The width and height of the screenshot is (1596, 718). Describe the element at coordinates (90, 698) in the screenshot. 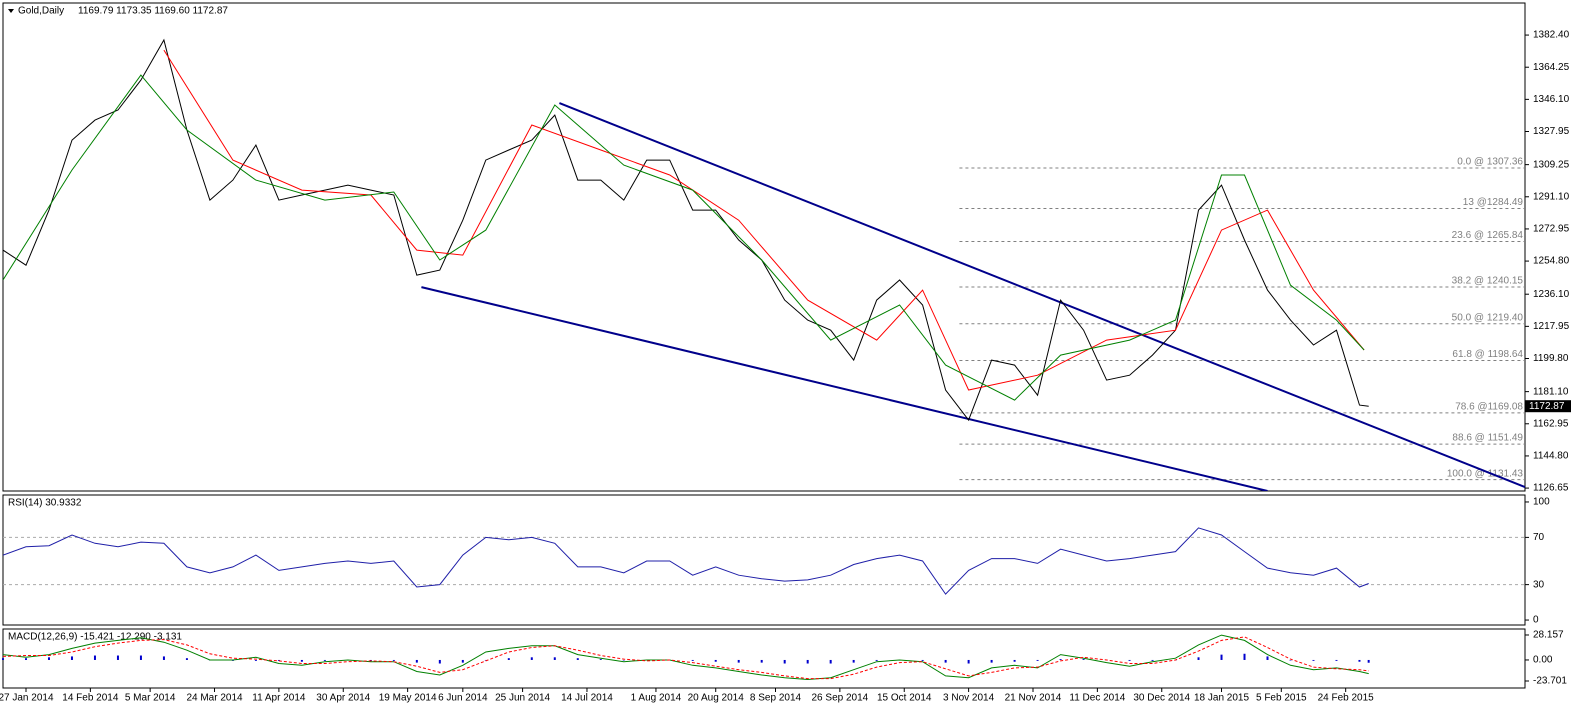

I see `x-tick-label: 14 Feb 2014` at that location.